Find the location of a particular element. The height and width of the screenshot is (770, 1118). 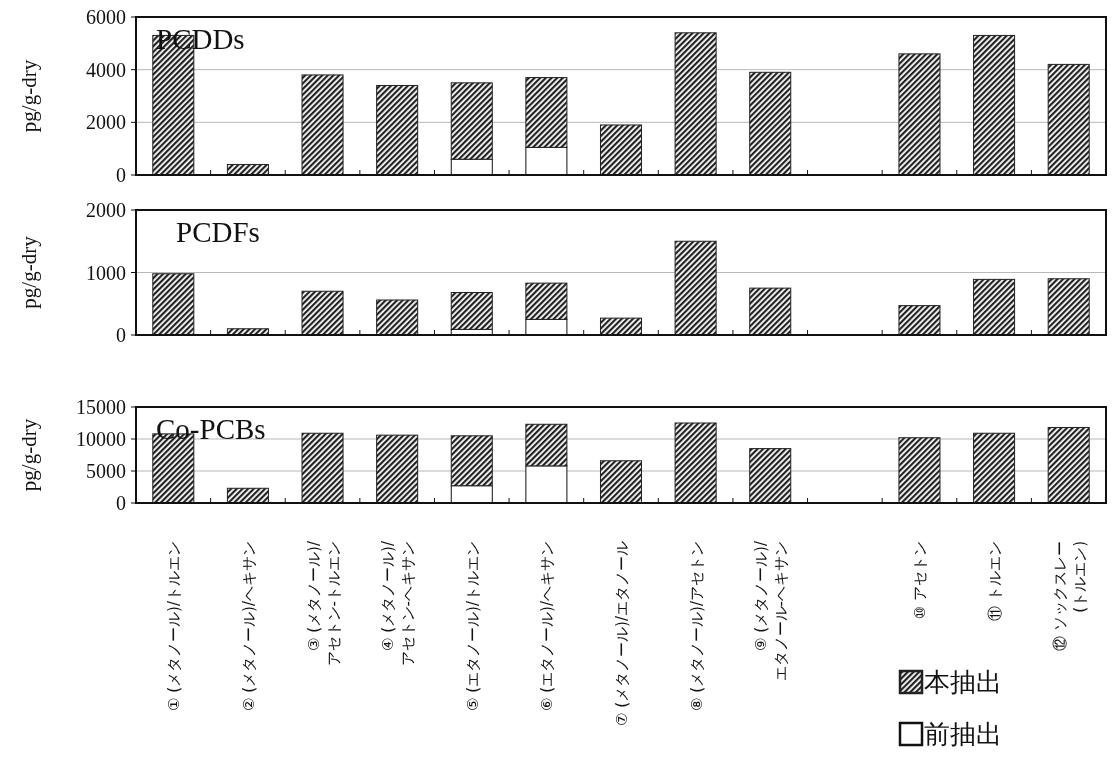

x-tick-label: ⑨ (メタノール)/ エタノール-ヘキサン is located at coordinates (771, 611).